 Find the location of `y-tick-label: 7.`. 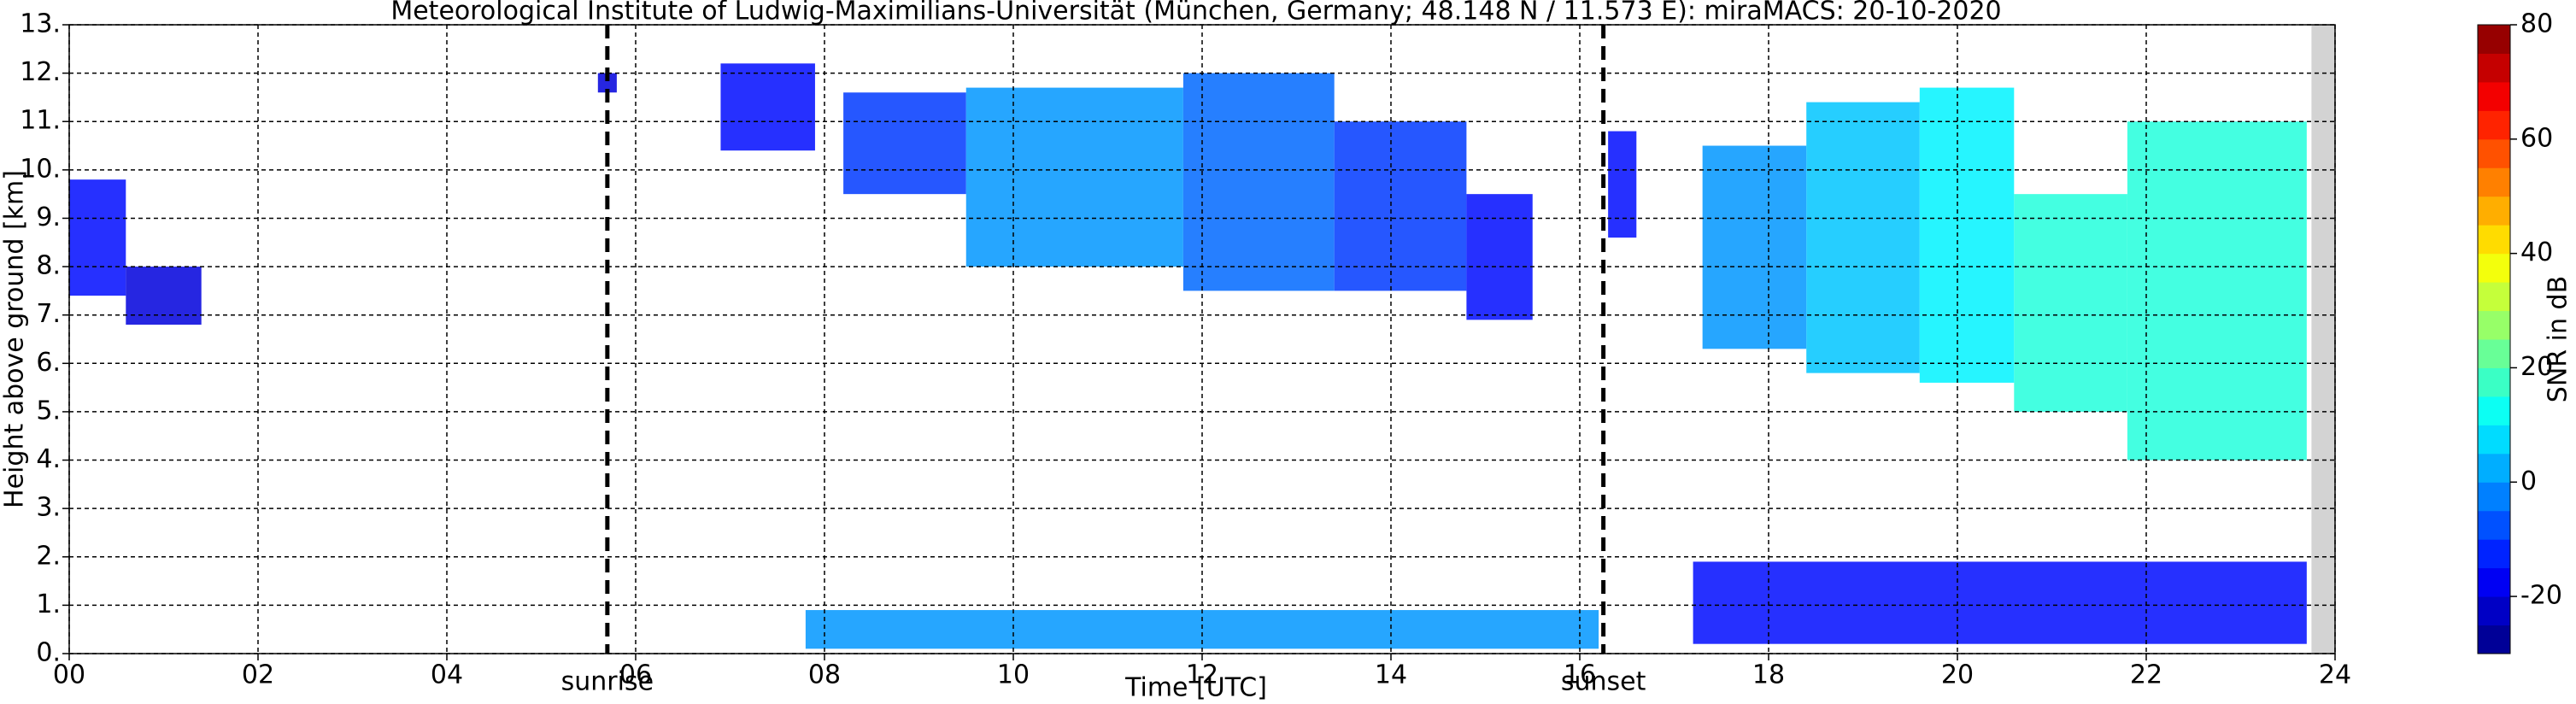

y-tick-label: 7. is located at coordinates (48, 314).